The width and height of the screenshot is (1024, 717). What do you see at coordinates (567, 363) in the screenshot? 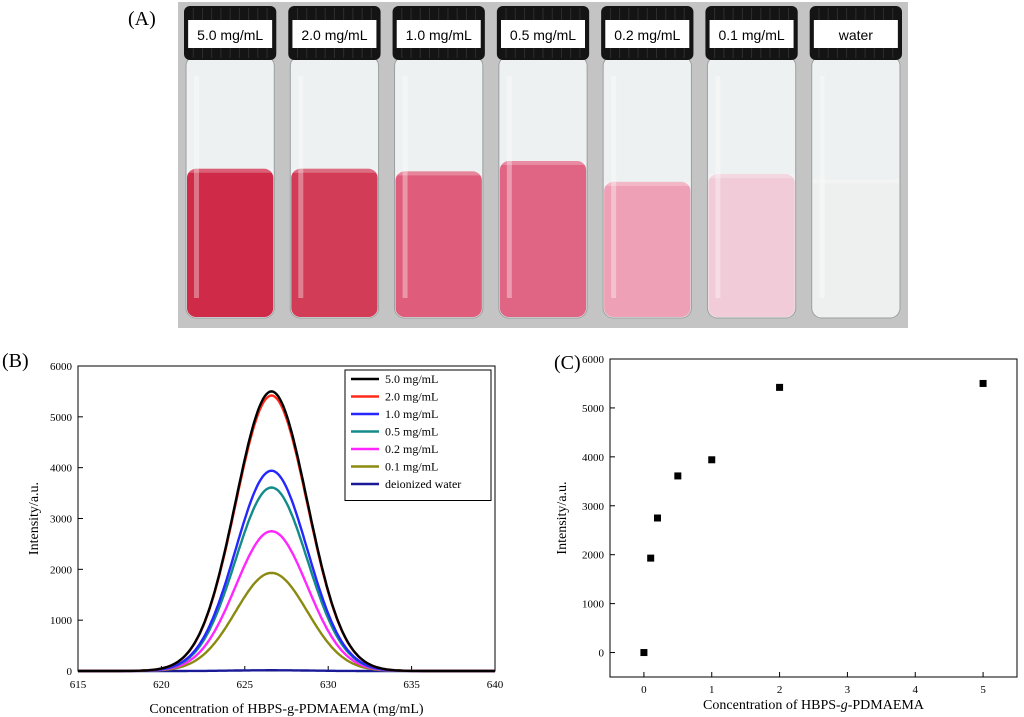
I see `panel-label-c: (C)` at bounding box center [567, 363].